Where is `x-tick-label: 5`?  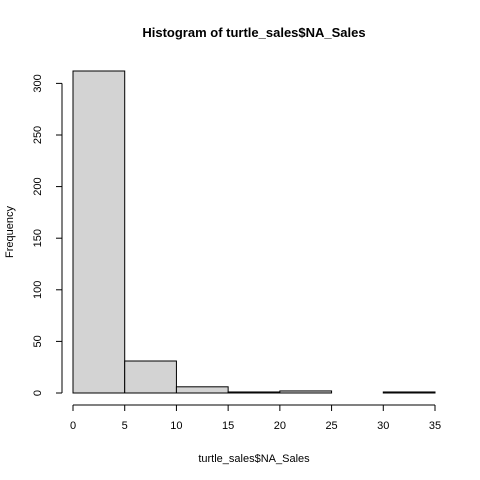 x-tick-label: 5 is located at coordinates (125, 426).